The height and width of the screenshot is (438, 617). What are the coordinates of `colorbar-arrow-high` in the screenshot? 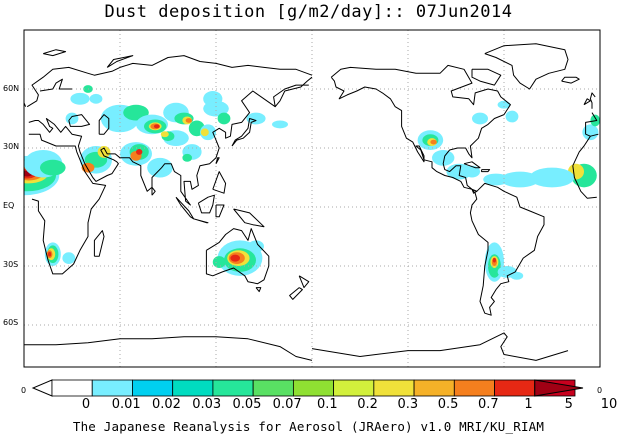 It's located at (559, 388).